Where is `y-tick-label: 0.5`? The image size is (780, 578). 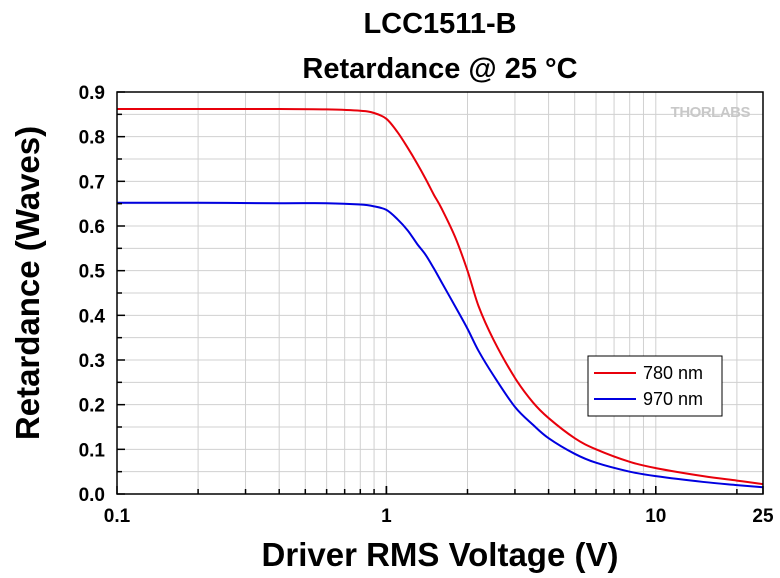 y-tick-label: 0.5 is located at coordinates (92, 272).